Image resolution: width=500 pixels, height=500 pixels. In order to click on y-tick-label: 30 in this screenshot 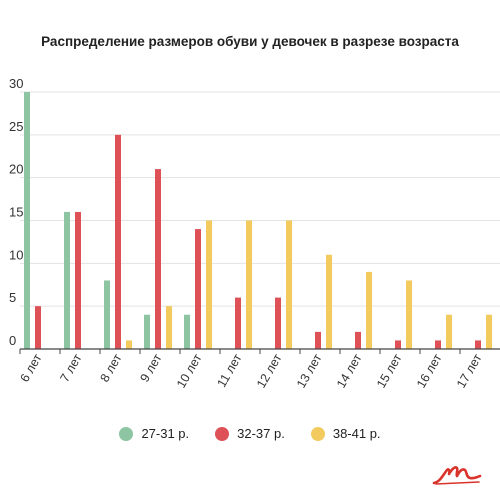, I will do `click(16, 83)`.